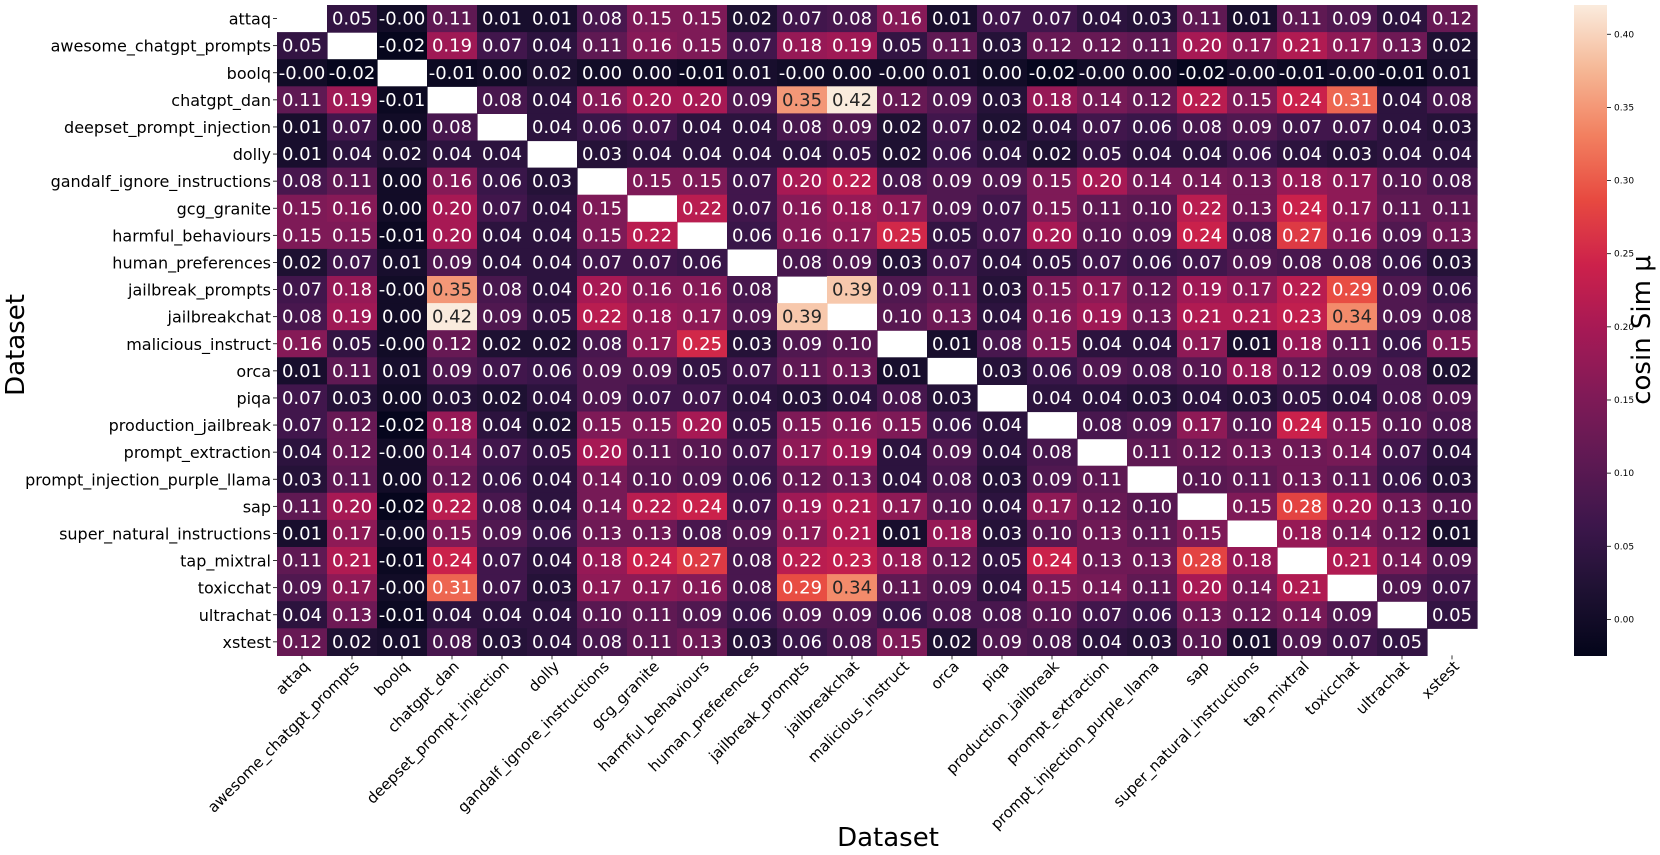 The height and width of the screenshot is (855, 1660). What do you see at coordinates (652, 19) in the screenshot?
I see `cell-value-label: 0.15` at bounding box center [652, 19].